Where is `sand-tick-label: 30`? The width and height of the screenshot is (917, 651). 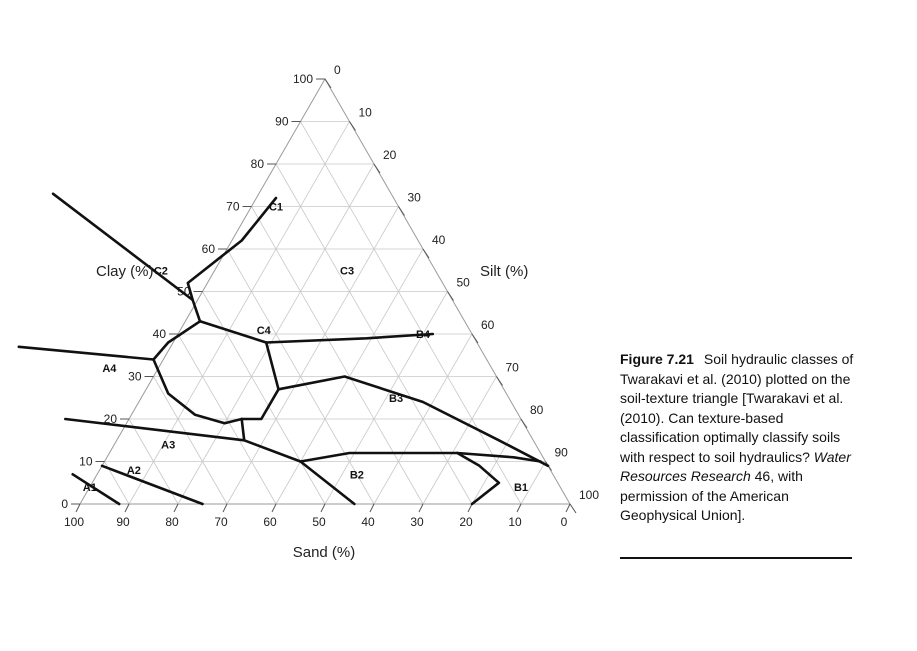
sand-tick-label: 30 is located at coordinates (417, 522).